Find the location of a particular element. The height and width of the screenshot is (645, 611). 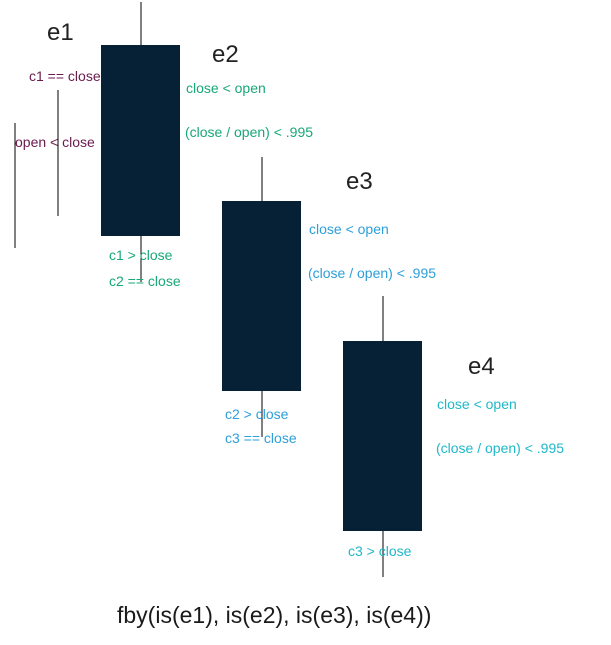

e2-condition-3: c1 > close is located at coordinates (141, 255).